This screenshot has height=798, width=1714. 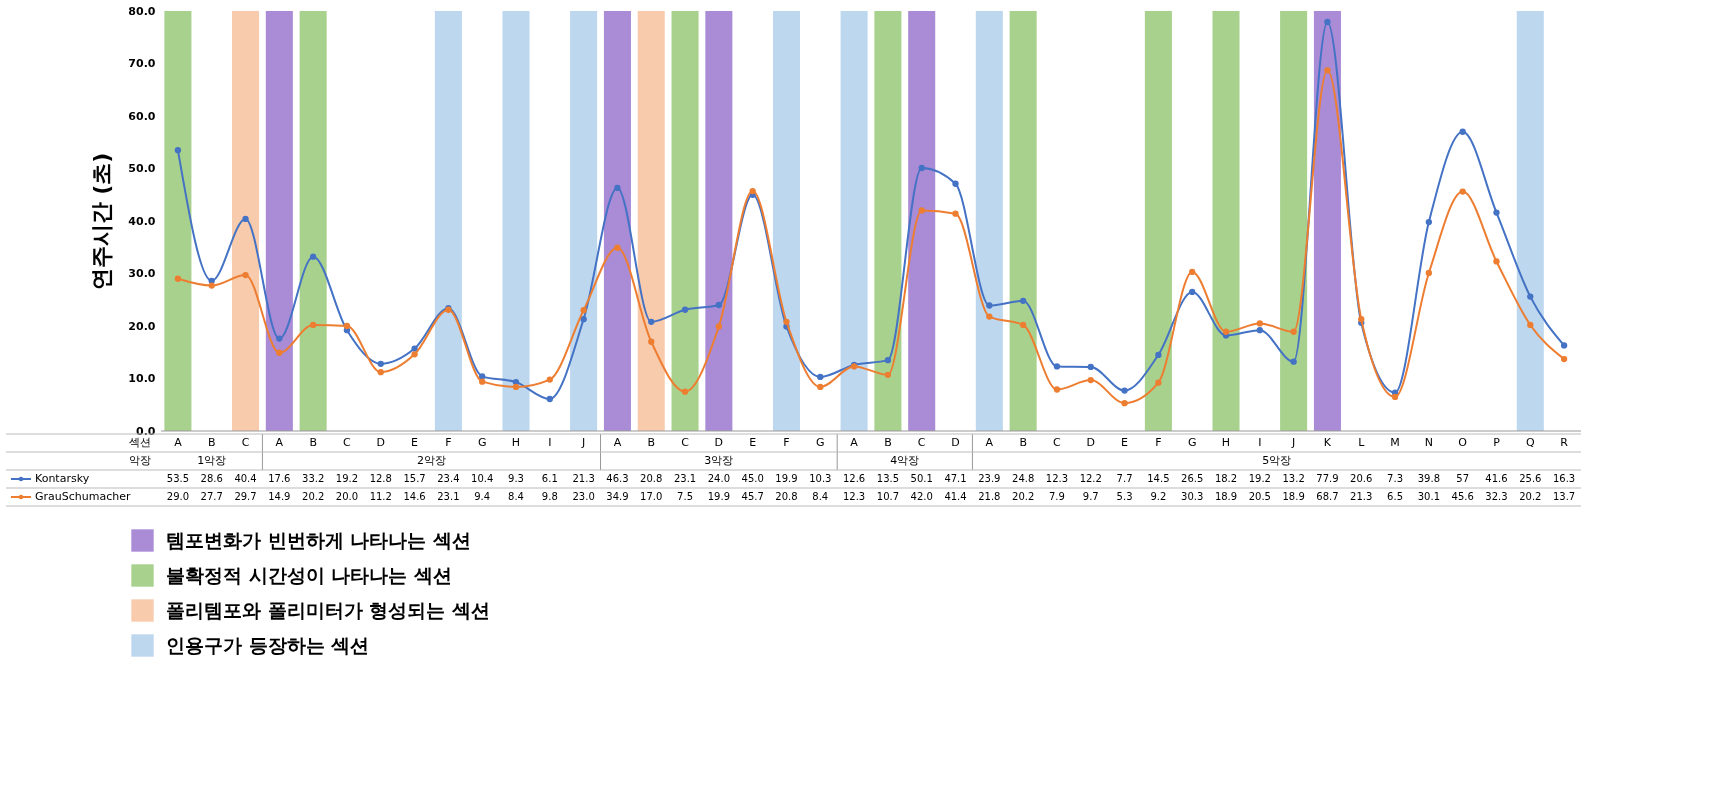 What do you see at coordinates (313, 478) in the screenshot?
I see `data-label: 33.2` at bounding box center [313, 478].